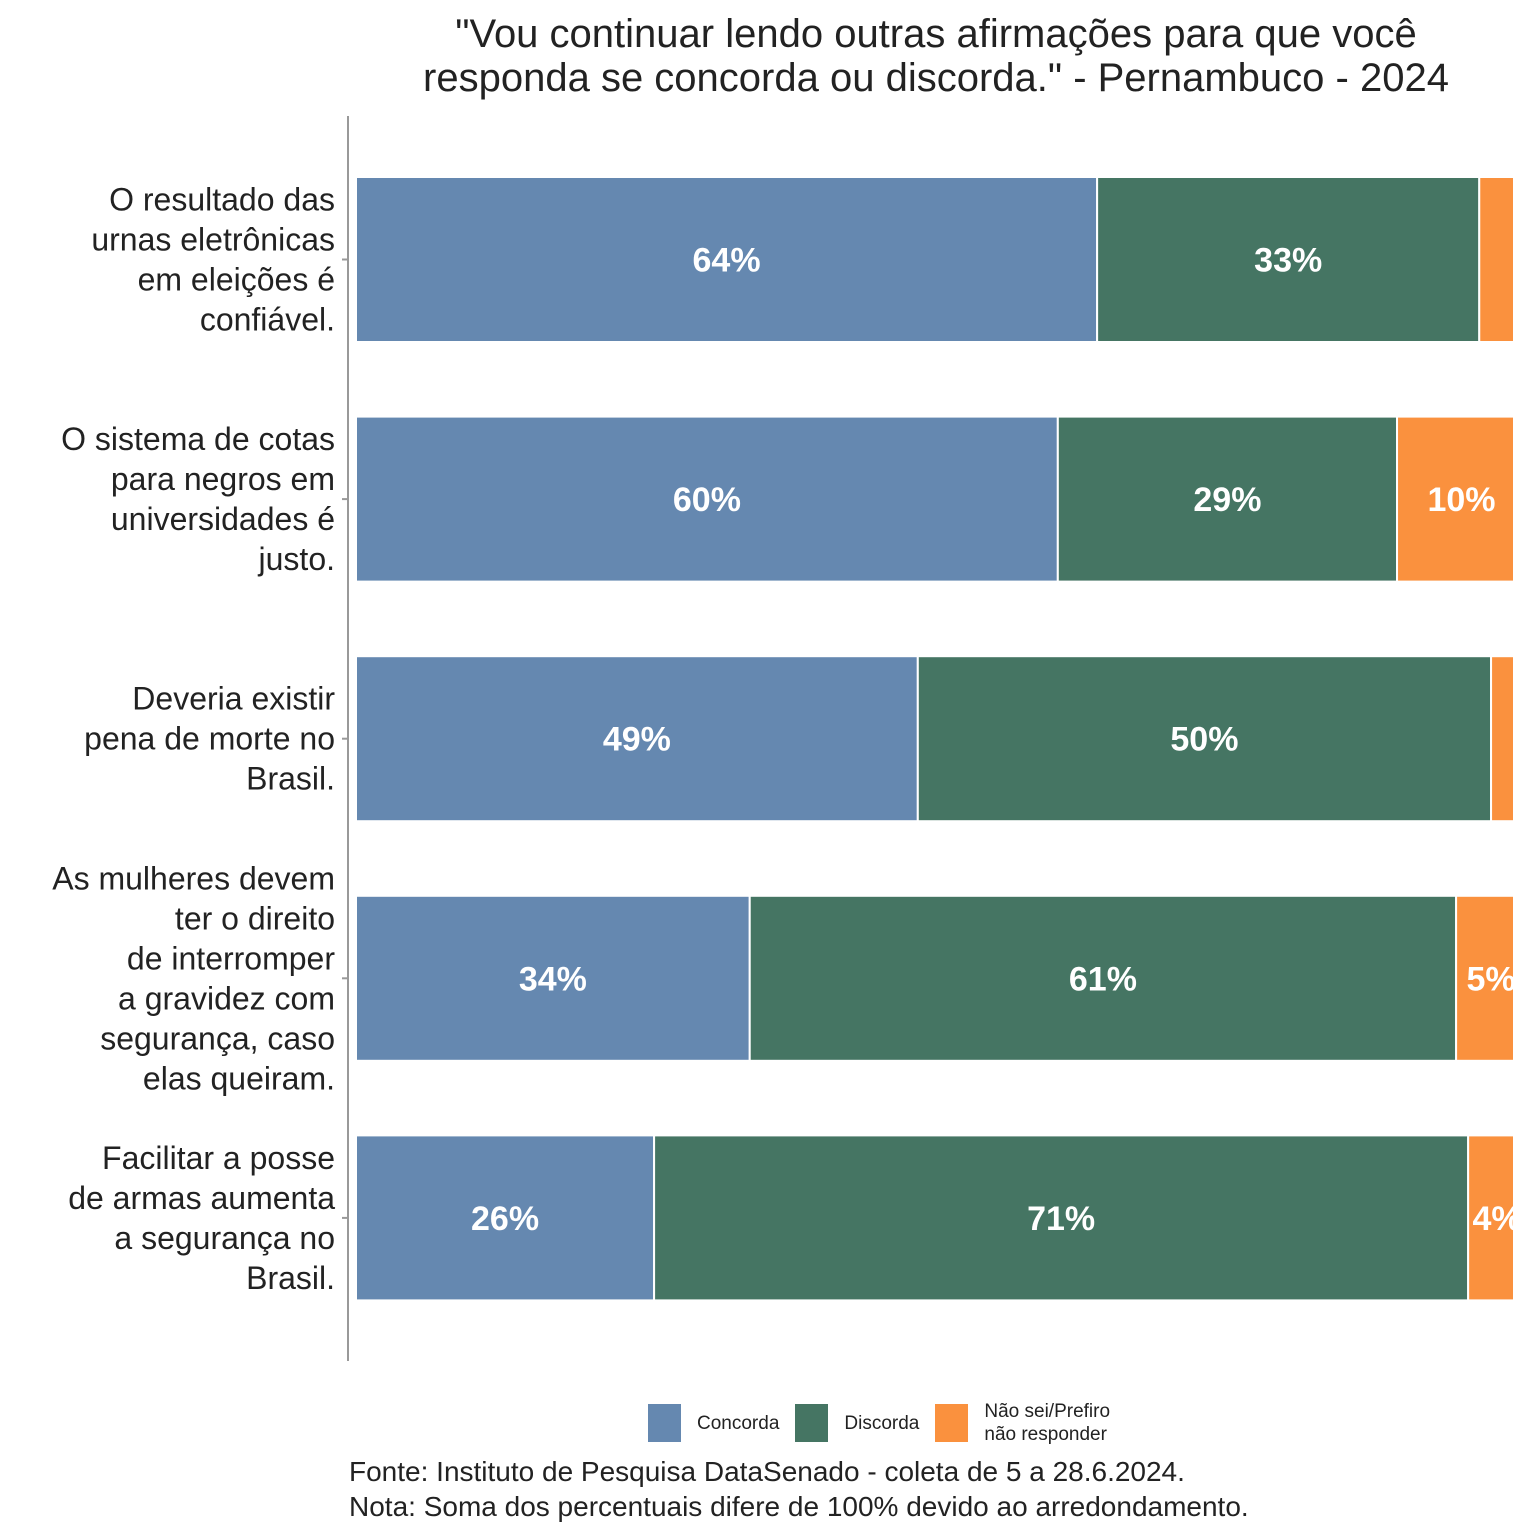  What do you see at coordinates (226, 998) in the screenshot?
I see `category-label-line: a gravidez com` at bounding box center [226, 998].